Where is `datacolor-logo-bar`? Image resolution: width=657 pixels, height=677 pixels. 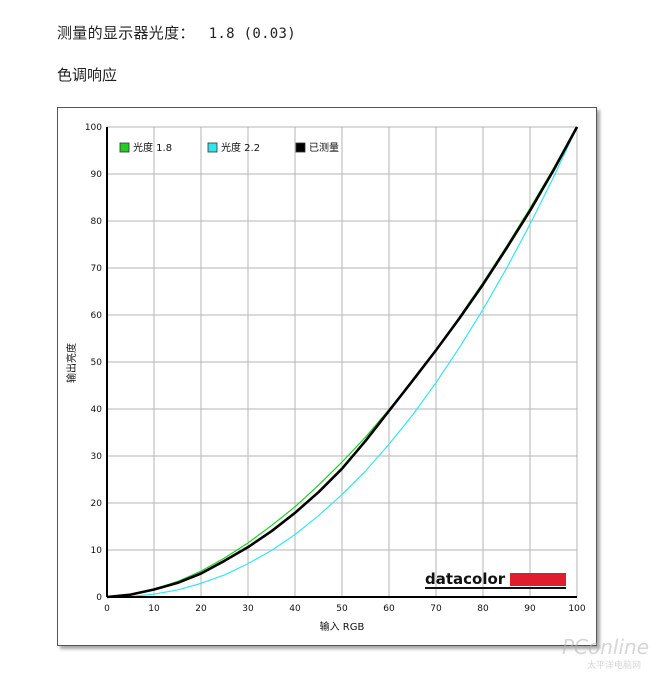
datacolor-logo-bar is located at coordinates (538, 579).